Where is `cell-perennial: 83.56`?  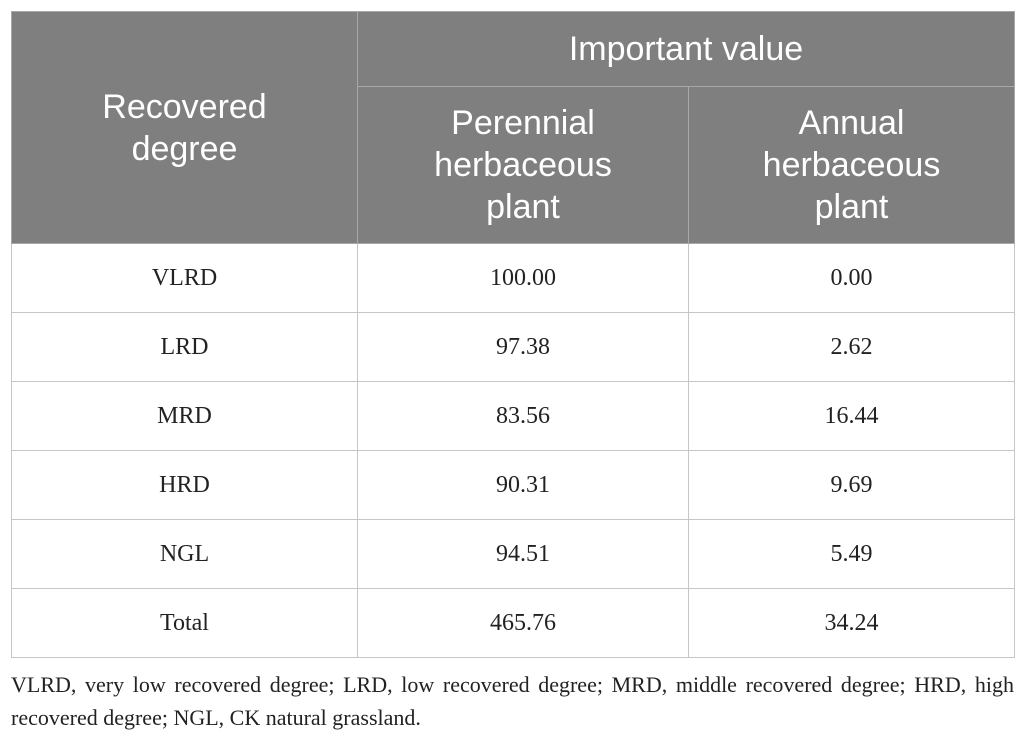 cell-perennial: 83.56 is located at coordinates (523, 416).